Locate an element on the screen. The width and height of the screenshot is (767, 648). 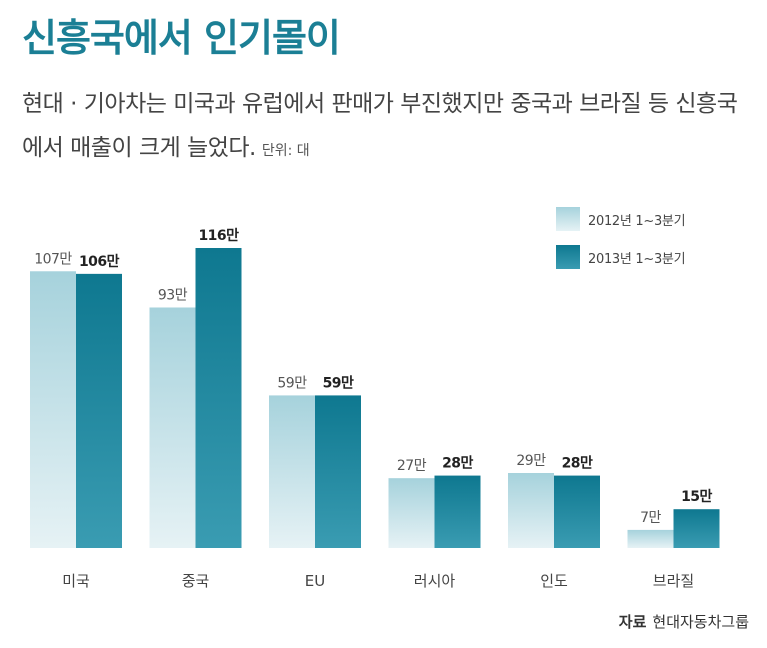
data-label-3-series-1: 28만 is located at coordinates (457, 464).